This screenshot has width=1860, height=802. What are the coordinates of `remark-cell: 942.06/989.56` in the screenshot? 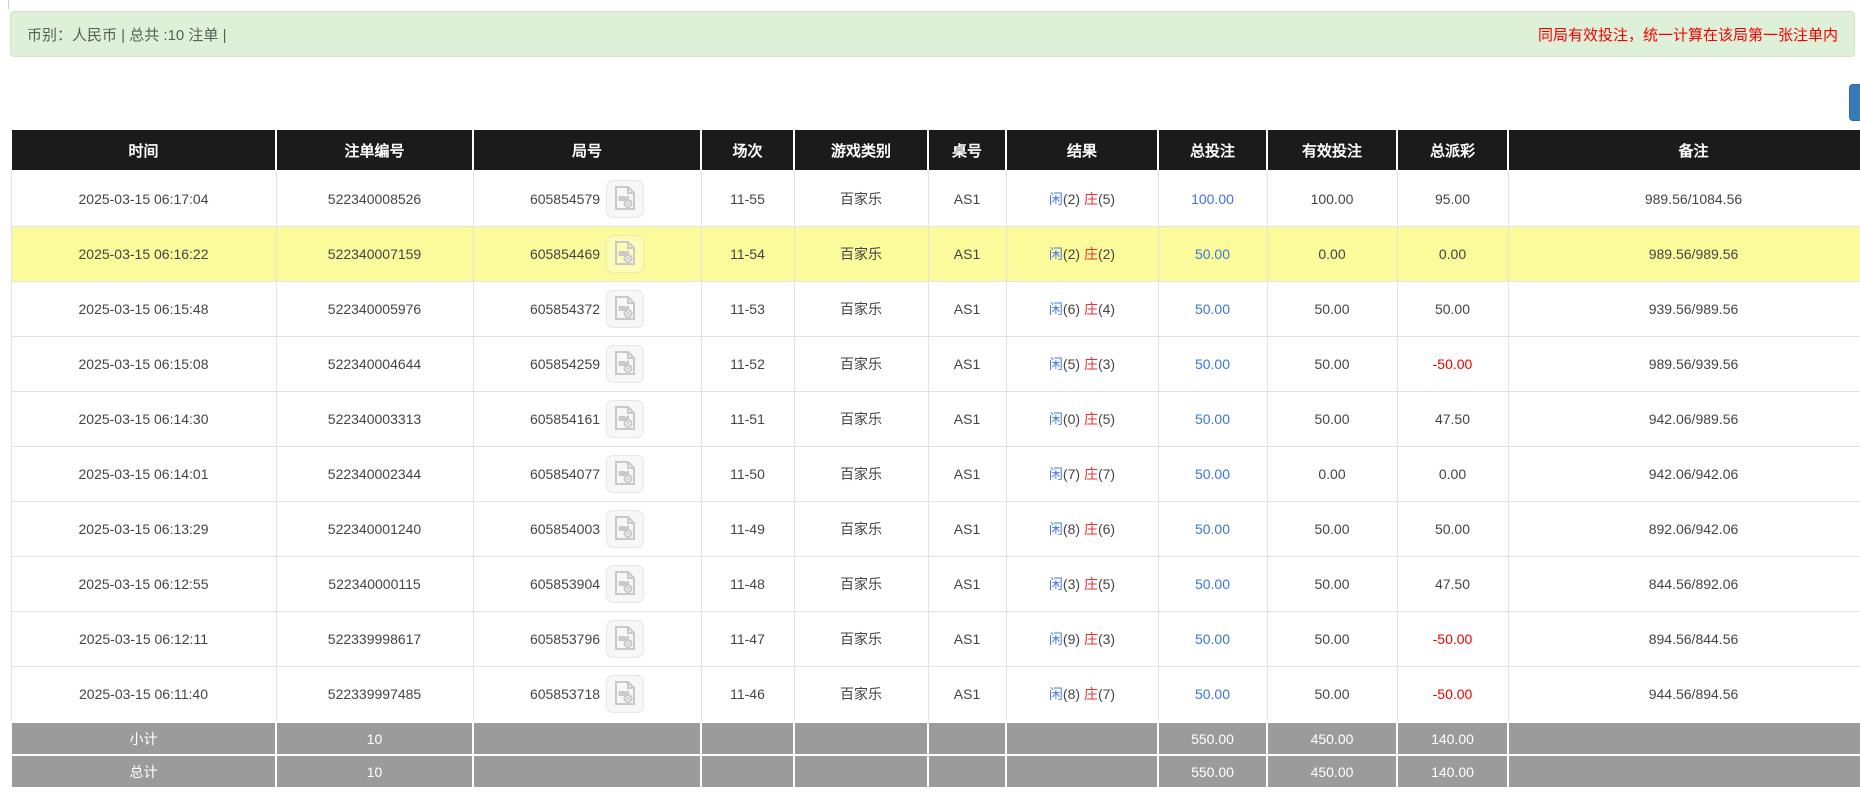 It's located at (1683, 419).